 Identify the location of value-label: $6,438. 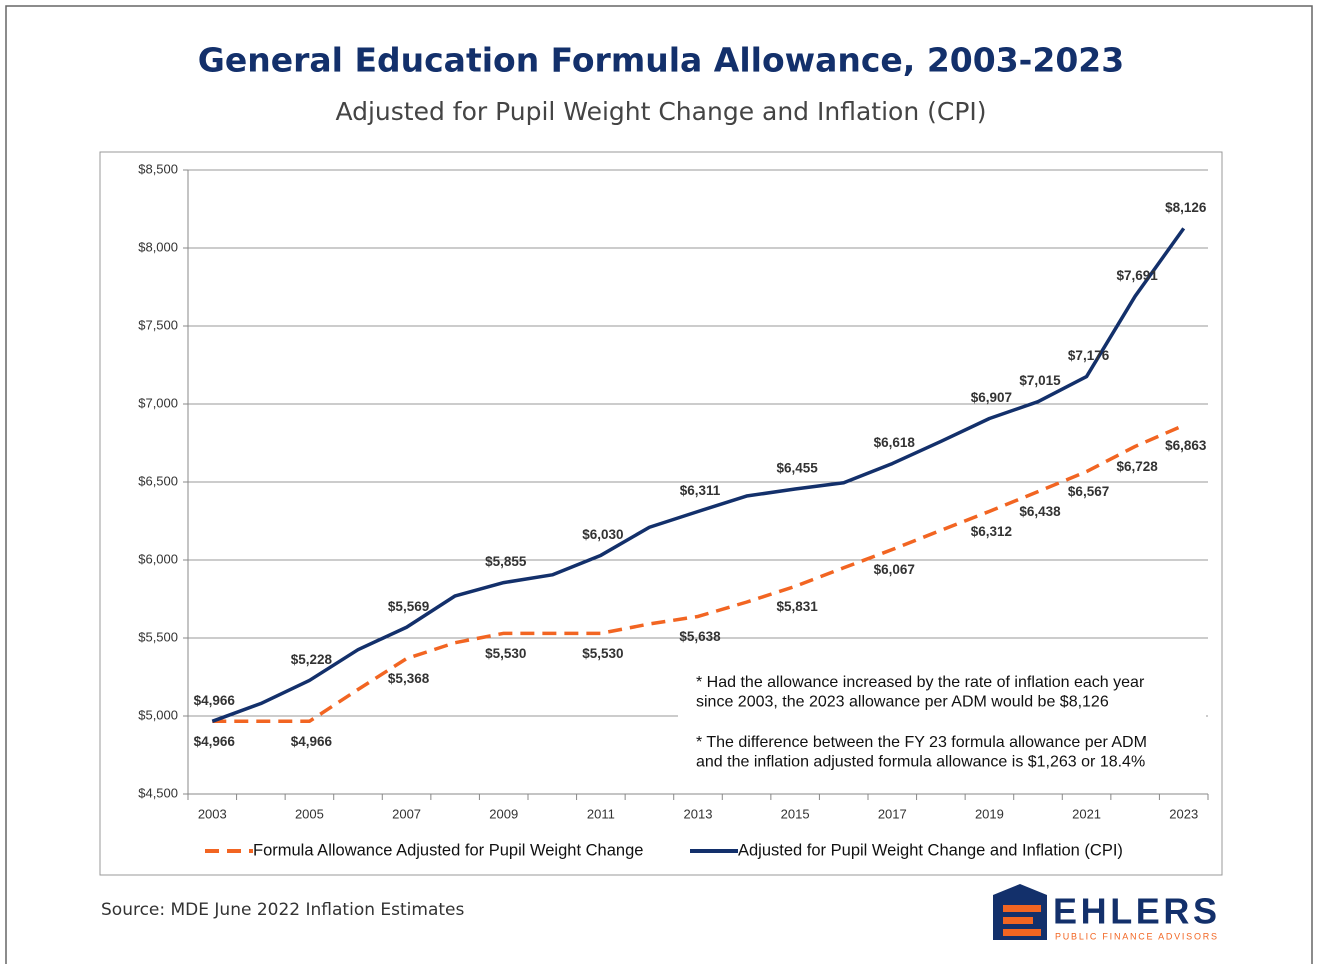
(1040, 511).